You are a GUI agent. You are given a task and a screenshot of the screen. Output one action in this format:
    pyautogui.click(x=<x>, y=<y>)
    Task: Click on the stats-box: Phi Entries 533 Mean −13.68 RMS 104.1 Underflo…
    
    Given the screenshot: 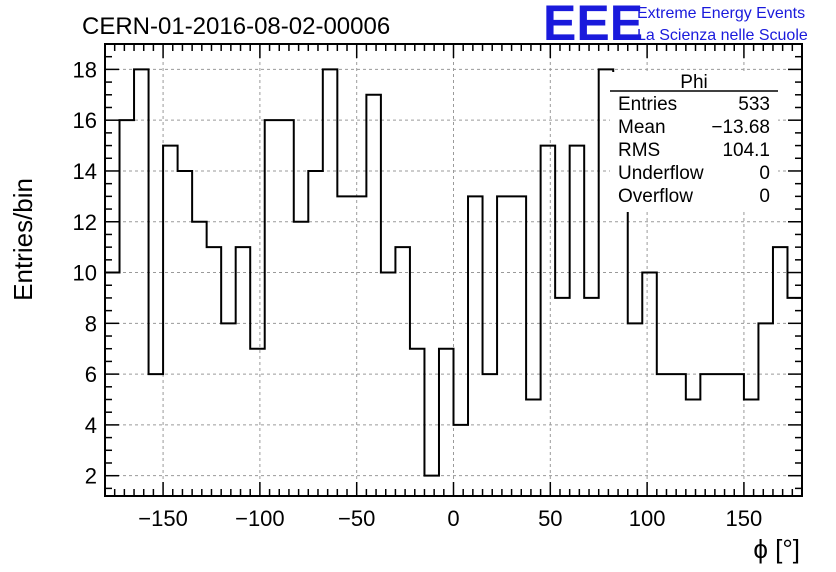 What is the action you would take?
    pyautogui.click(x=694, y=142)
    